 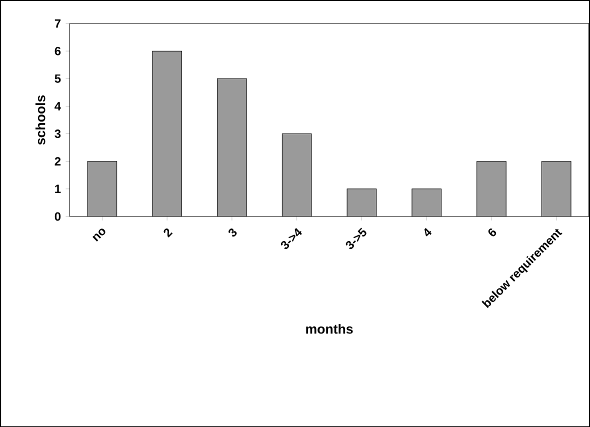 I want to click on y-tick-label: 0, so click(x=57, y=216).